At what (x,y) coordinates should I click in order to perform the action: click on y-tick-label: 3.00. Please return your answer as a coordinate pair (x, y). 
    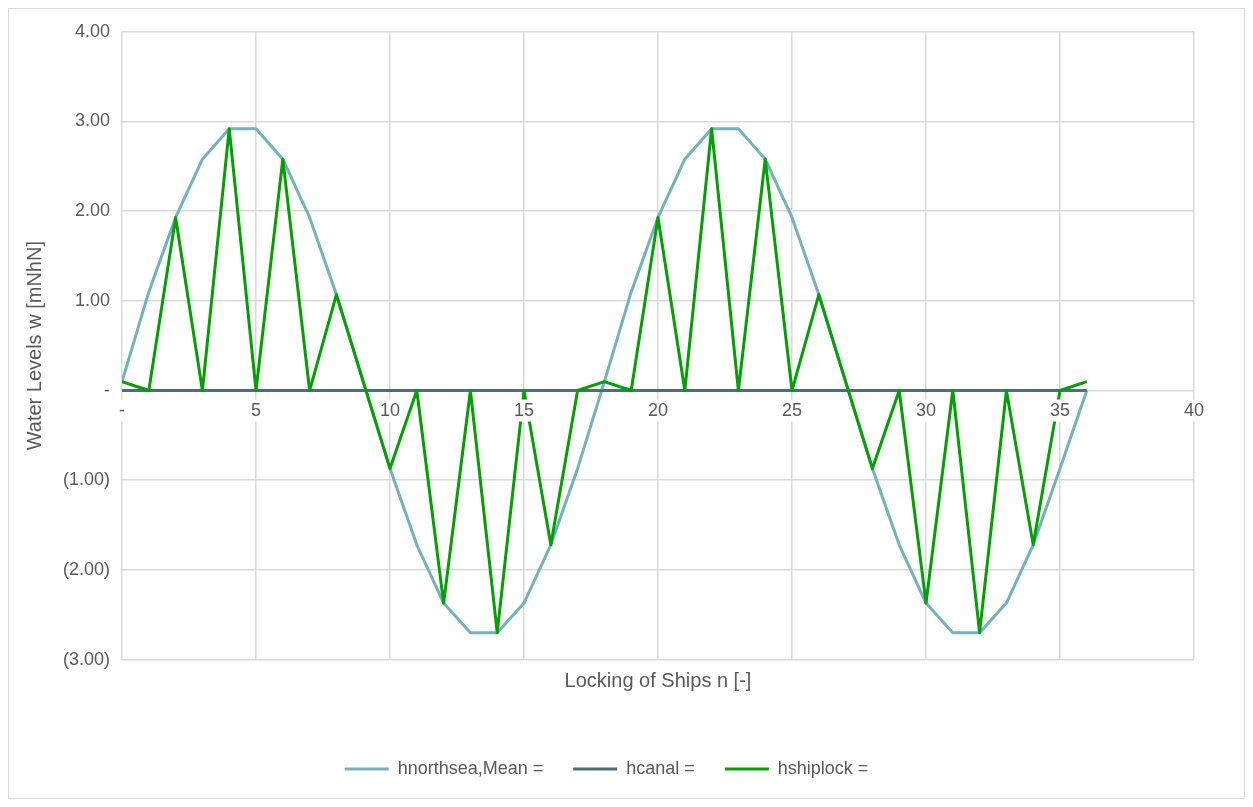
    Looking at the image, I should click on (92, 120).